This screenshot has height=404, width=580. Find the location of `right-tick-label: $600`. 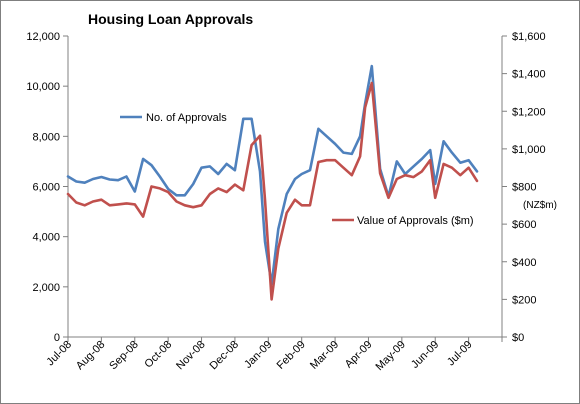

right-tick-label: $600 is located at coordinates (524, 225).